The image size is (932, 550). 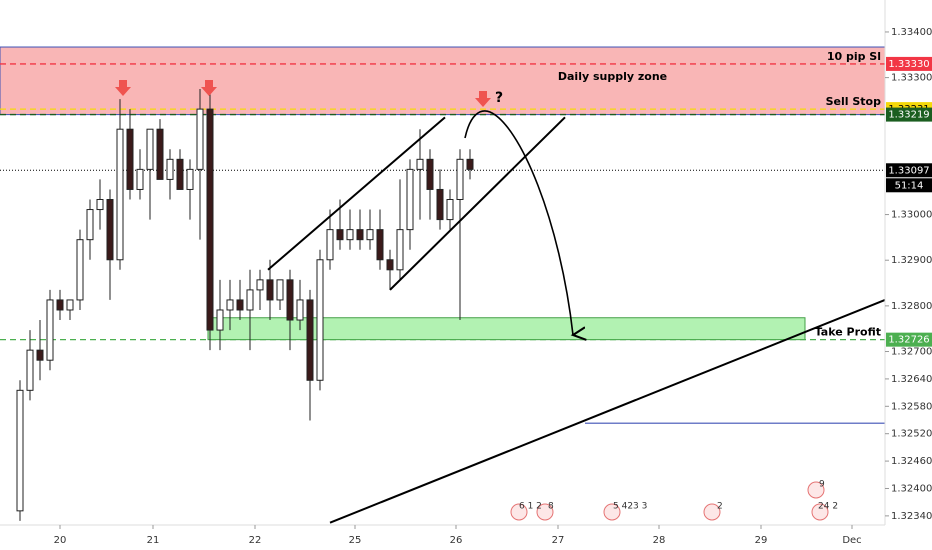 I want to click on y-tick-label: 1.32400, so click(x=911, y=488).